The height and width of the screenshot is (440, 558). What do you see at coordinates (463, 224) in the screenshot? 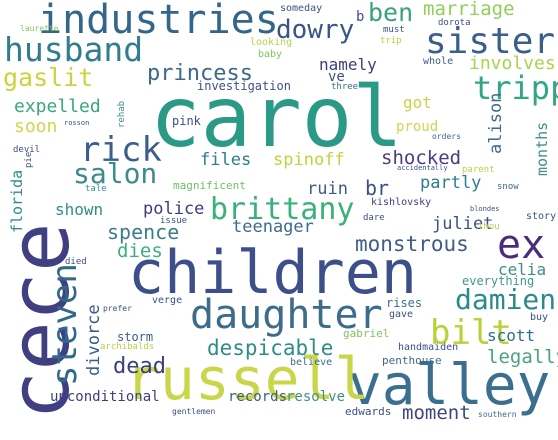
I see `word-juliet: juliet` at bounding box center [463, 224].